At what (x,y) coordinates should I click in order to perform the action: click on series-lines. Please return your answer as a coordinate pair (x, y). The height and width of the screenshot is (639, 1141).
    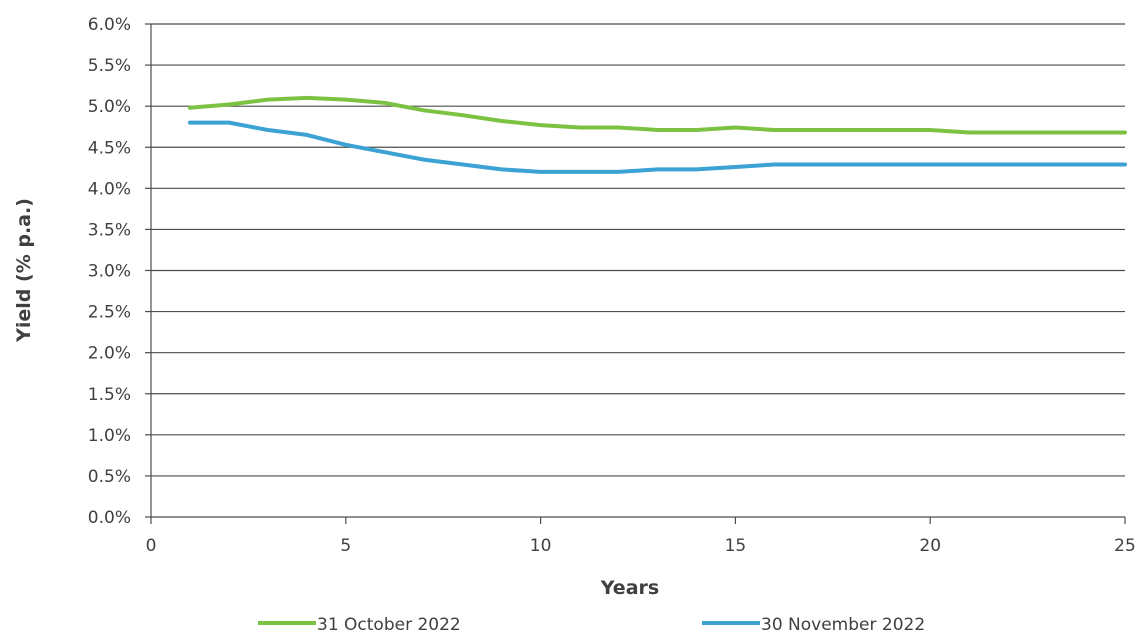
    Looking at the image, I should click on (657, 134).